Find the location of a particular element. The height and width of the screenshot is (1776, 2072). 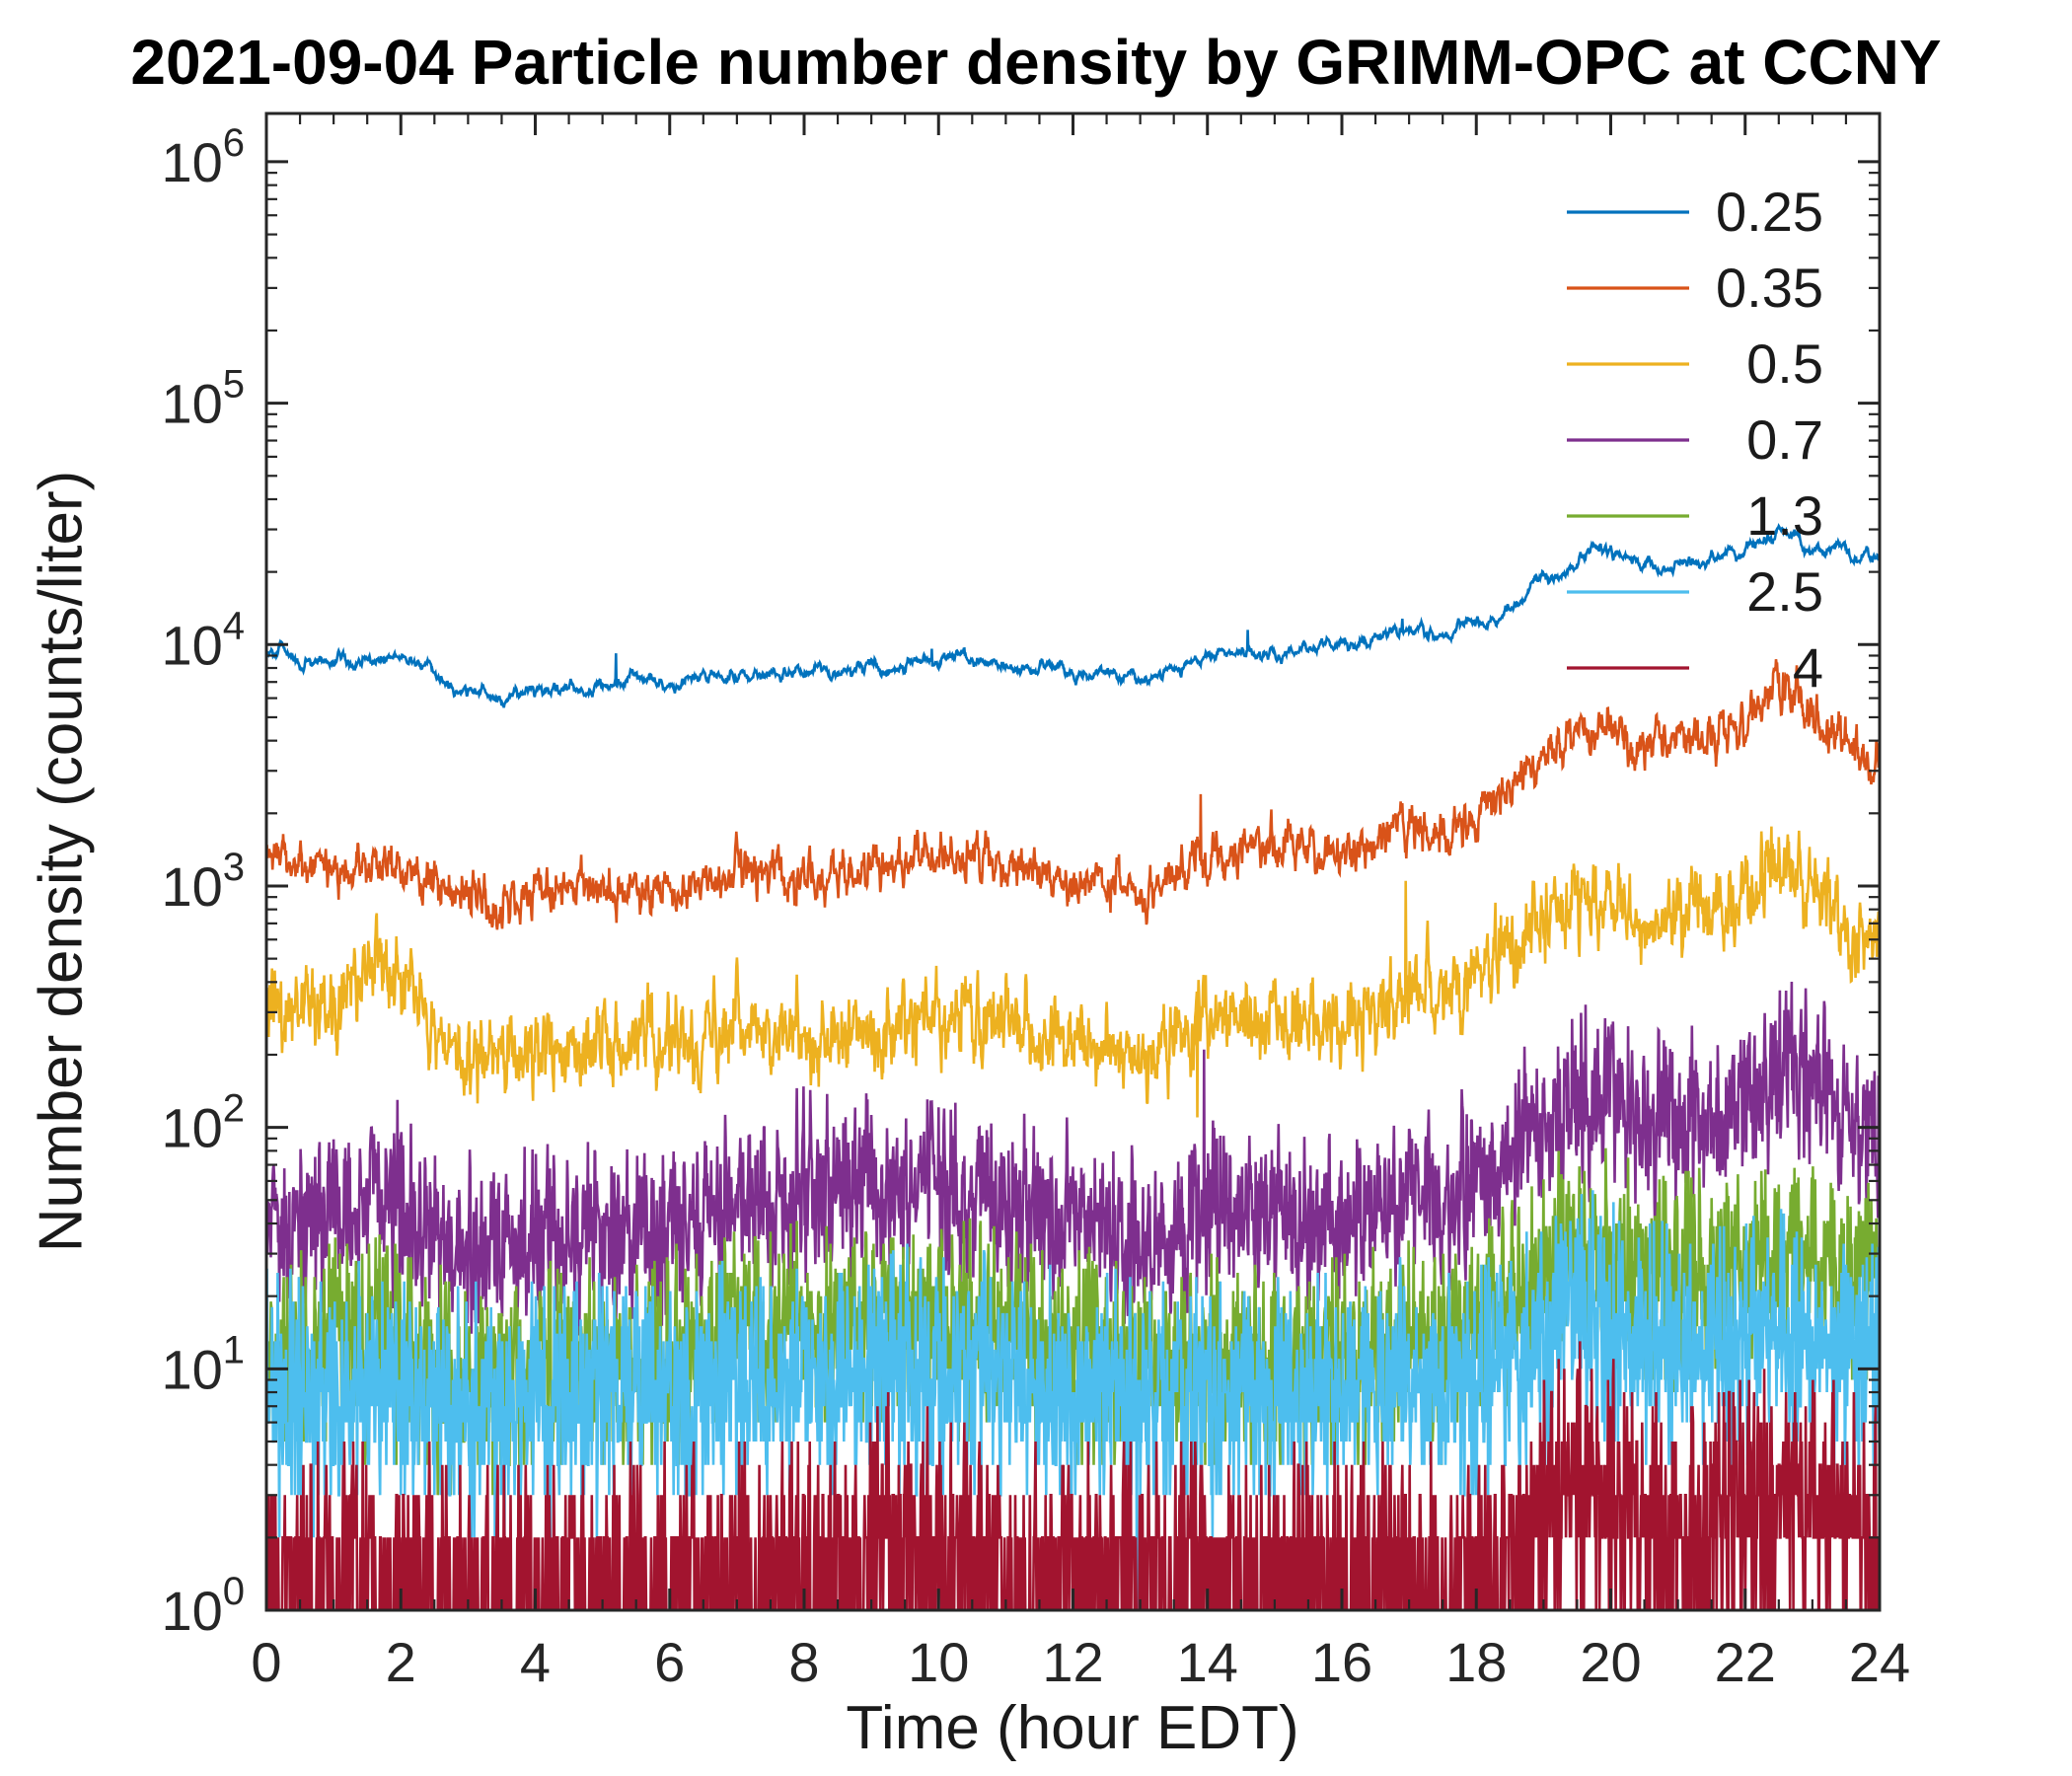

series-line-0.5 is located at coordinates (1073, 972).